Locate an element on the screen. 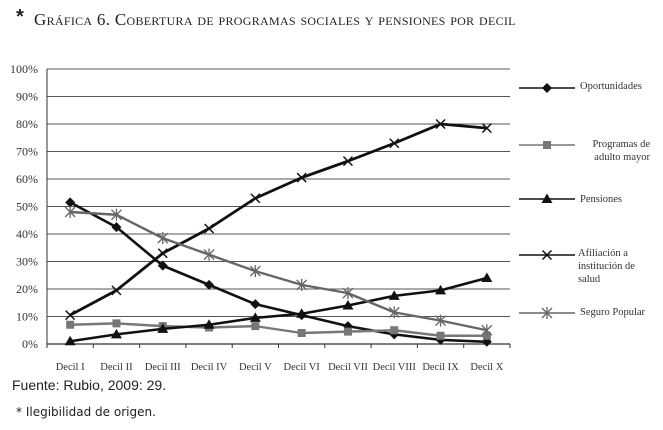  x-tick-label: Decil X is located at coordinates (486, 367).